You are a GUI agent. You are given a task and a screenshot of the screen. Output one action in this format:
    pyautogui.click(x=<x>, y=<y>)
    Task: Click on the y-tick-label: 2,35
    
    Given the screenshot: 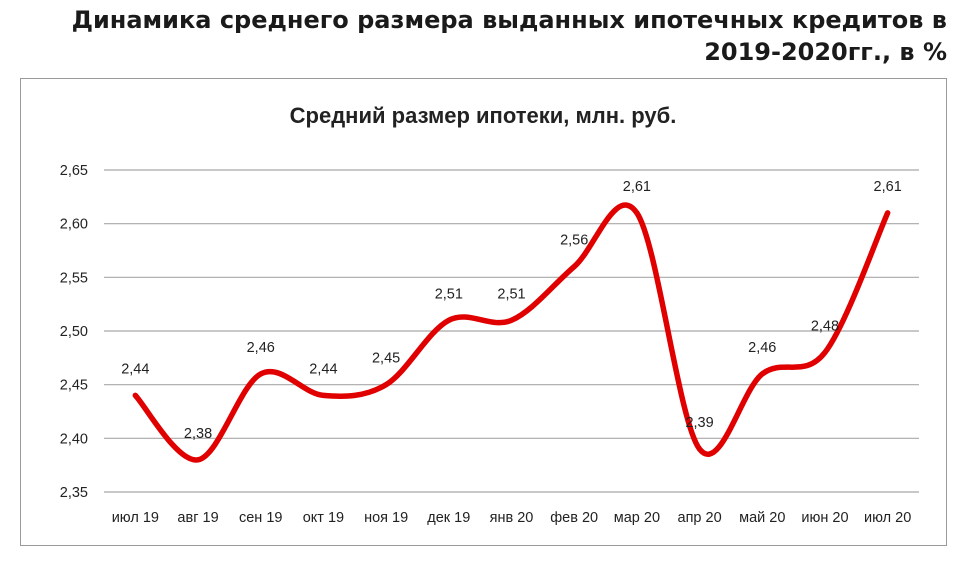 What is the action you would take?
    pyautogui.click(x=74, y=493)
    